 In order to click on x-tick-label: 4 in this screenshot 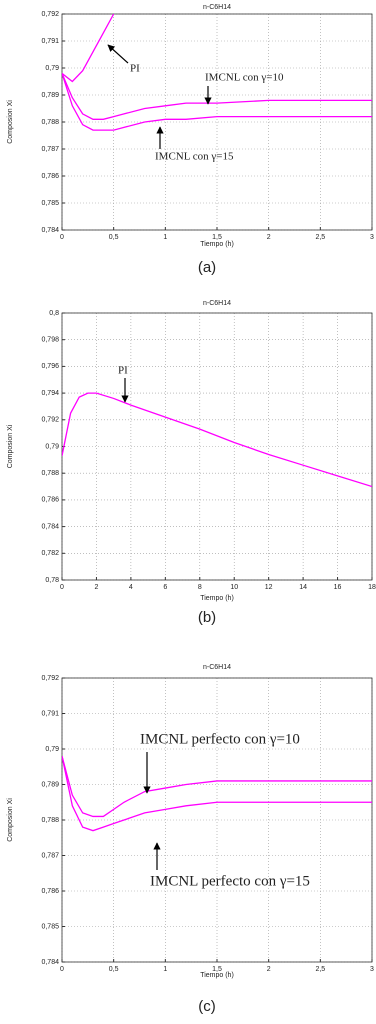, I will do `click(131, 587)`.